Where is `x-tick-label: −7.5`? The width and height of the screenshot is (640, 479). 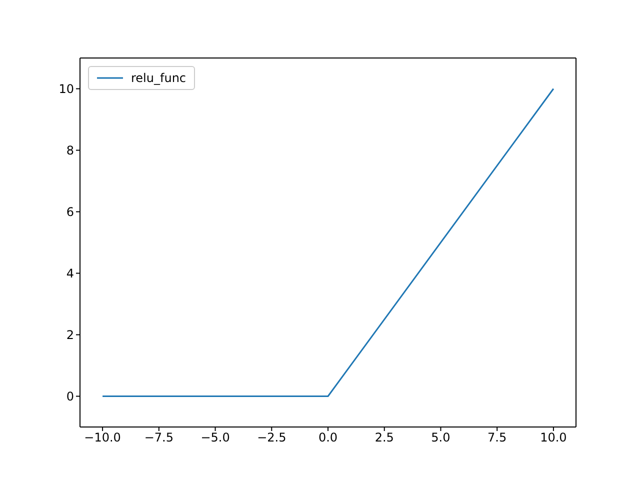
x-tick-label: −7.5 is located at coordinates (159, 437).